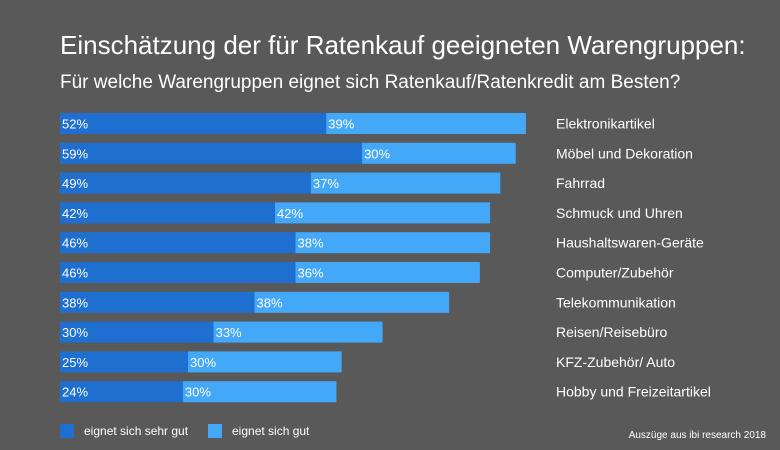 This screenshot has width=780, height=450. Describe the element at coordinates (311, 273) in the screenshot. I see `data-label-gut-5: 36%` at that location.